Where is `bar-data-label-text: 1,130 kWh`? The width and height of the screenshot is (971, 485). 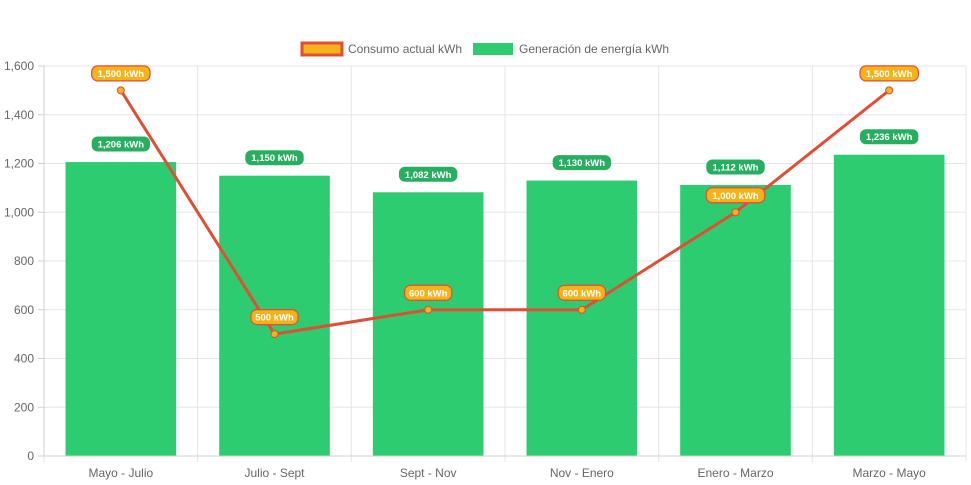
bar-data-label-text: 1,130 kWh is located at coordinates (582, 163).